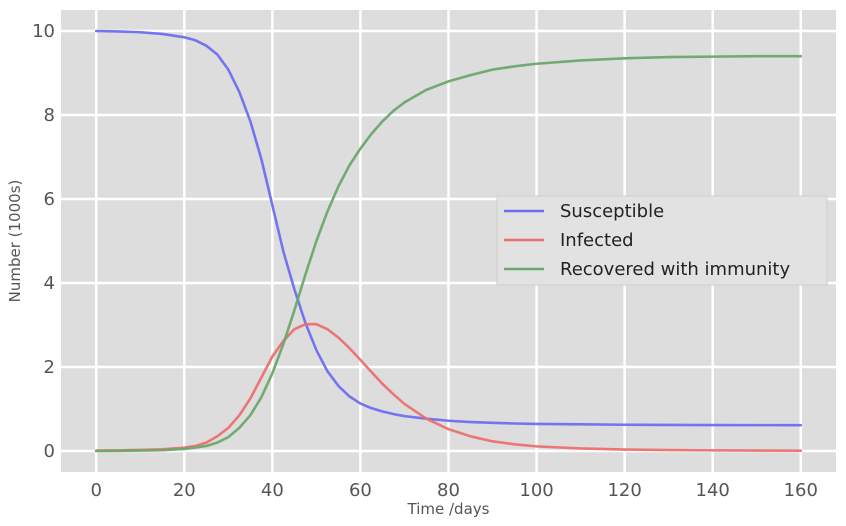 This screenshot has height=526, width=846. What do you see at coordinates (49, 283) in the screenshot?
I see `y-tick-label: 4` at bounding box center [49, 283].